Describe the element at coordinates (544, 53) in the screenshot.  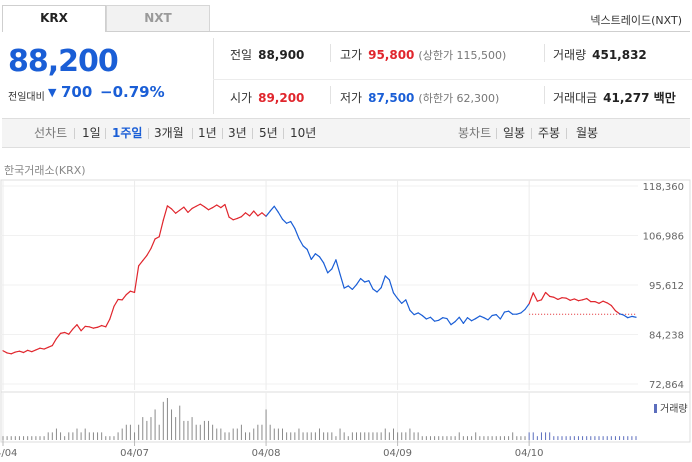
I see `stats-divider` at that location.